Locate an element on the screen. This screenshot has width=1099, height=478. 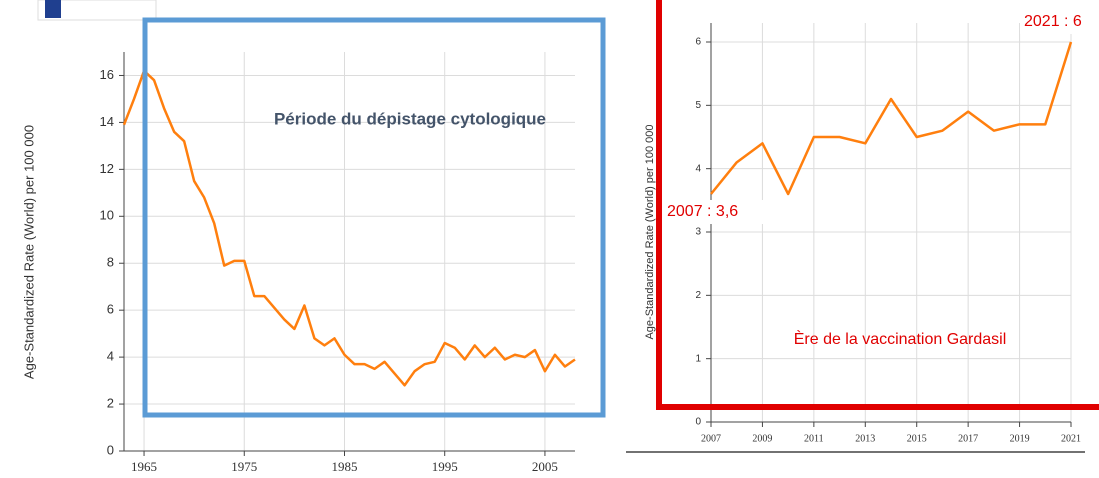
value-note: 2007 : 3,6 is located at coordinates (702, 211).